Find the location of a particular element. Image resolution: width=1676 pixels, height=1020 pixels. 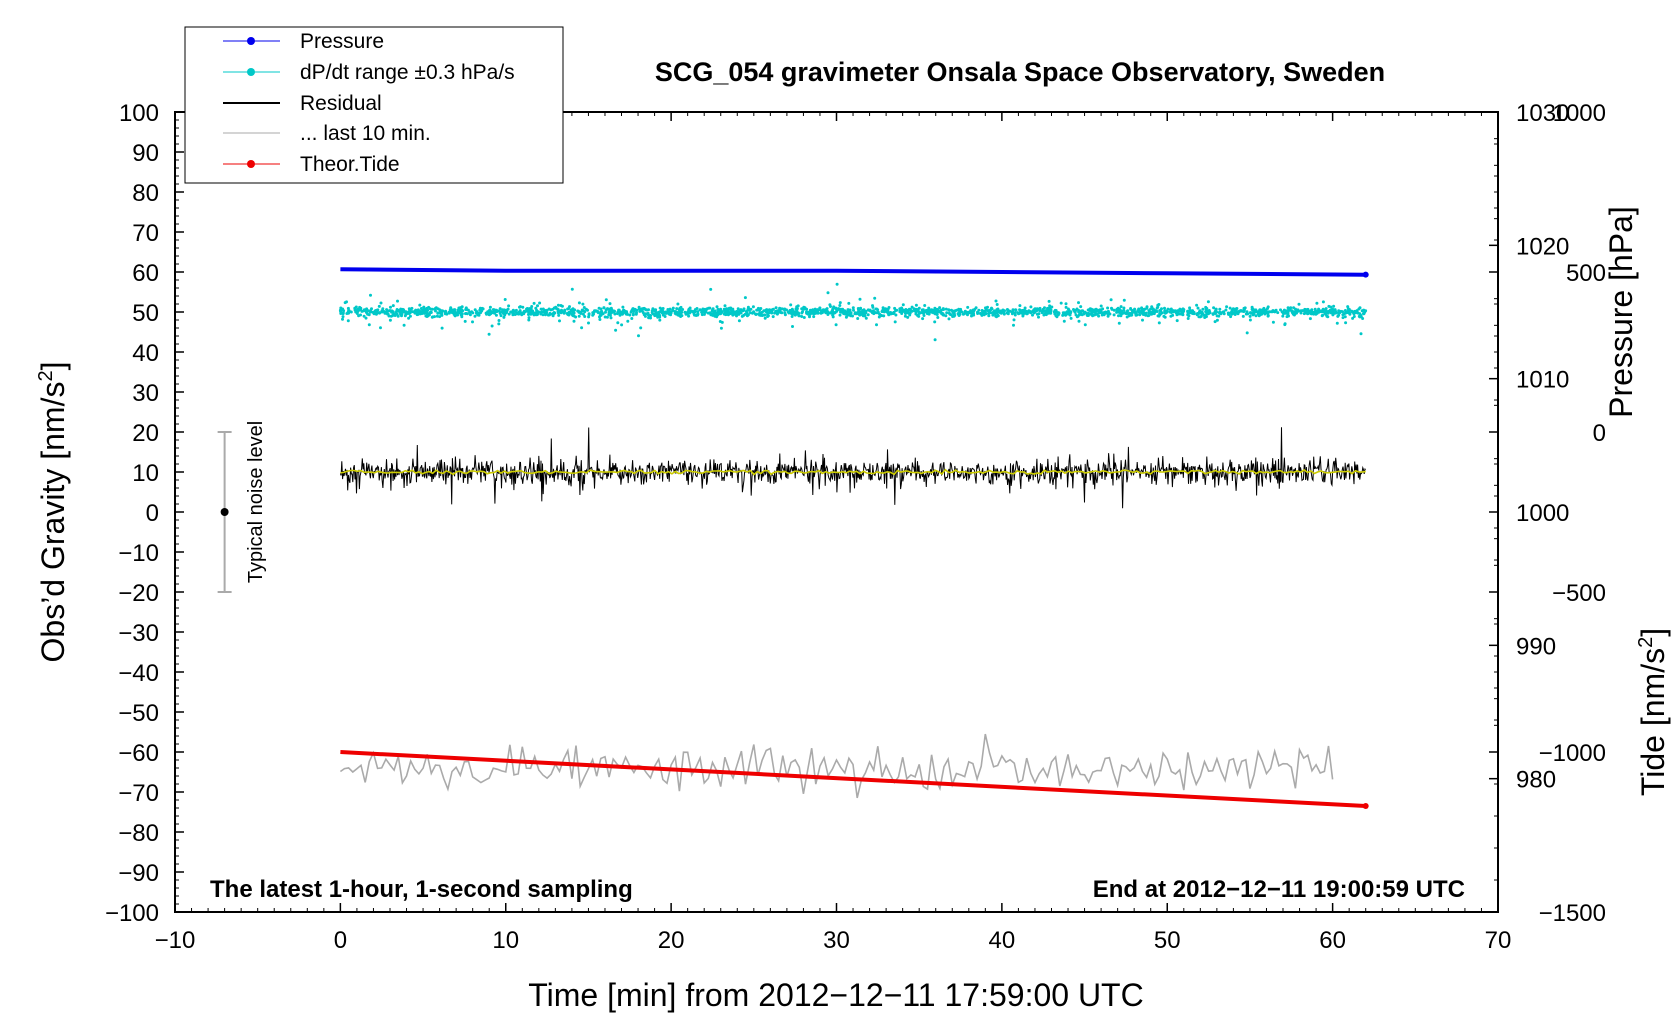

typical-noise-bar is located at coordinates (224, 512).